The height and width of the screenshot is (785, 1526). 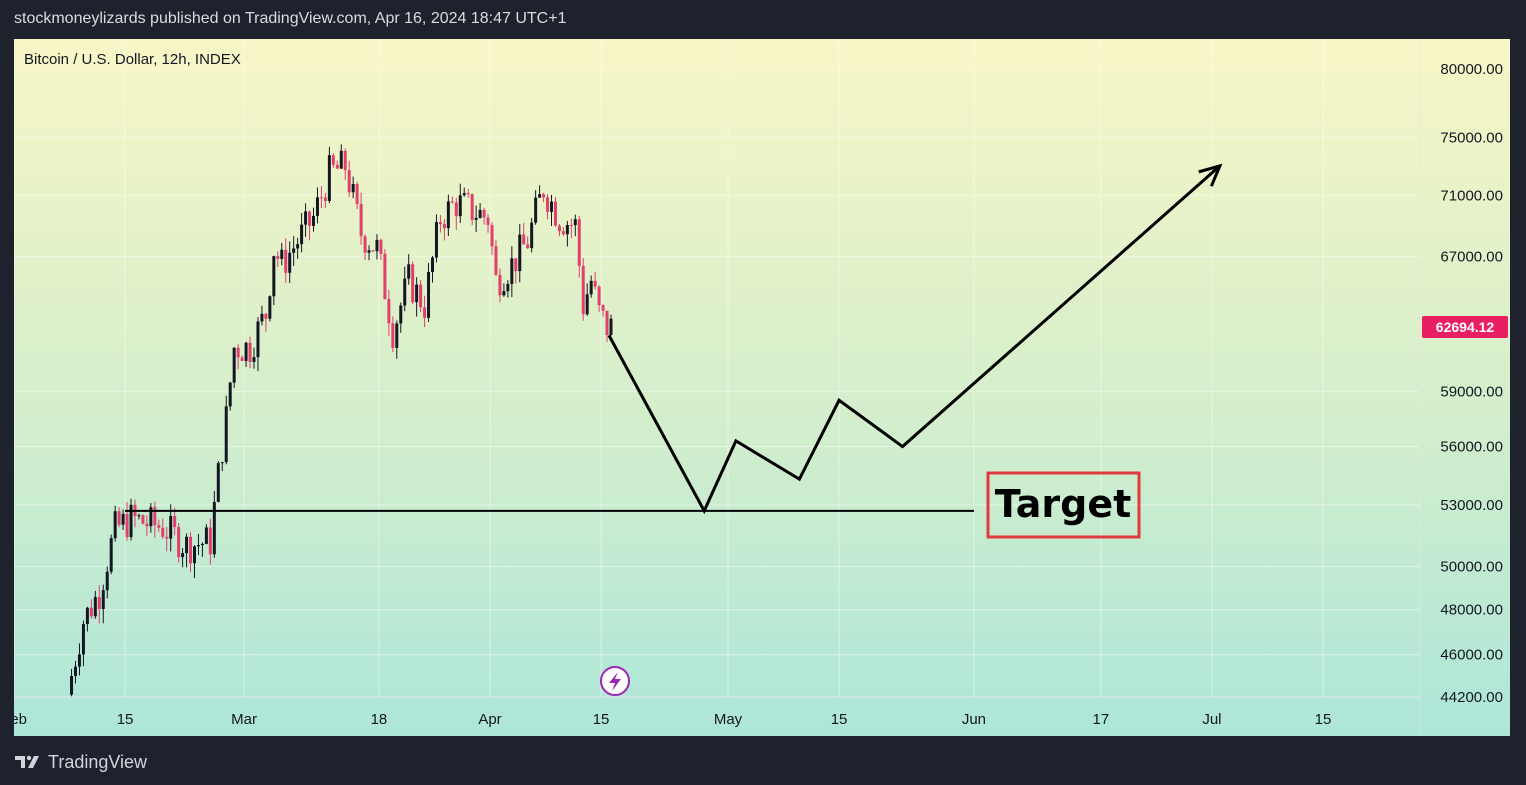 I want to click on time-axis: Feb 15 Mar 18 Apr 15 May 15 Jun 17 Jul 15, so click(x=672, y=719).